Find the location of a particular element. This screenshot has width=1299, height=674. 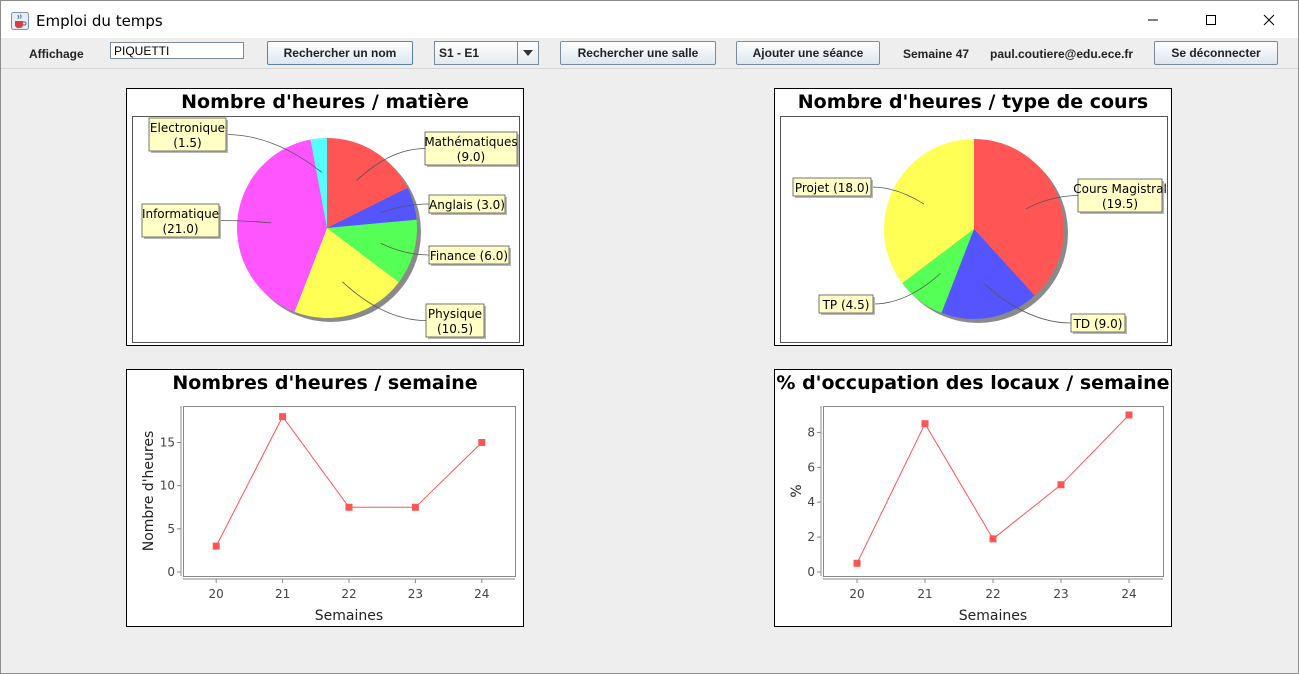

line-chart-hours: 0 5 10 15 20 21 22 23 24 Semaines Nombre d'heures is located at coordinates (328, 515).